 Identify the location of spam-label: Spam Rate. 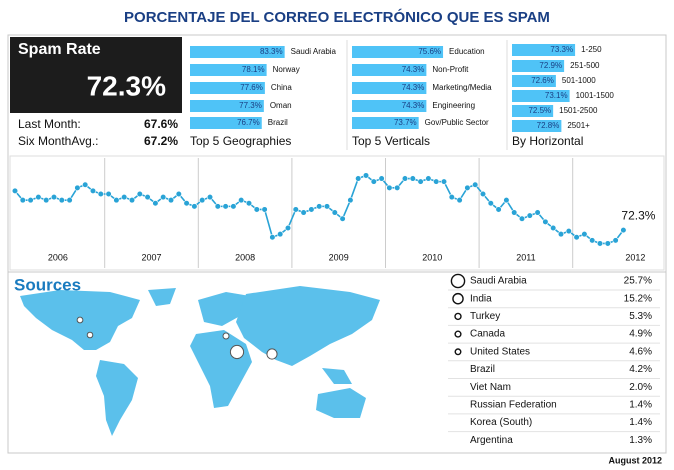
(59, 49).